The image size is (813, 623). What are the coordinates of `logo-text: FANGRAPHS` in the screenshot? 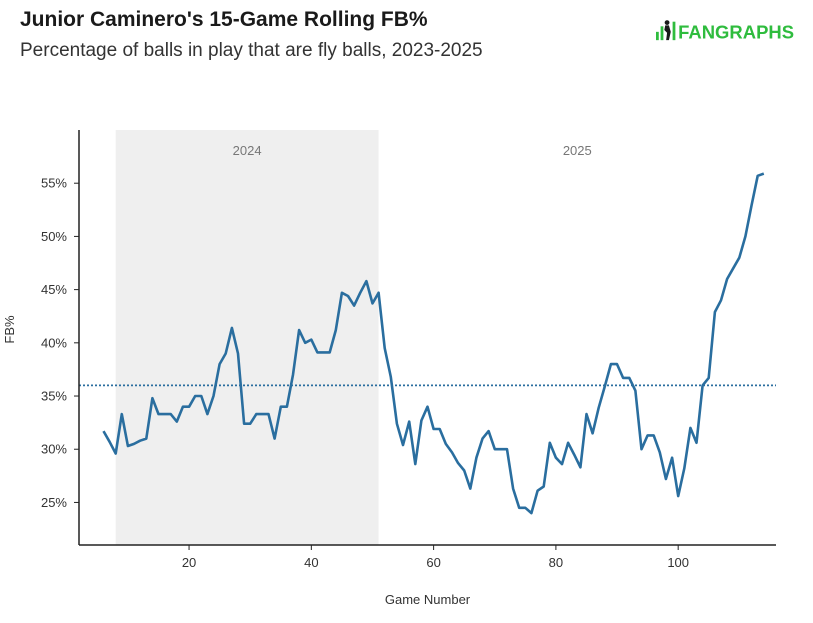 It's located at (736, 31).